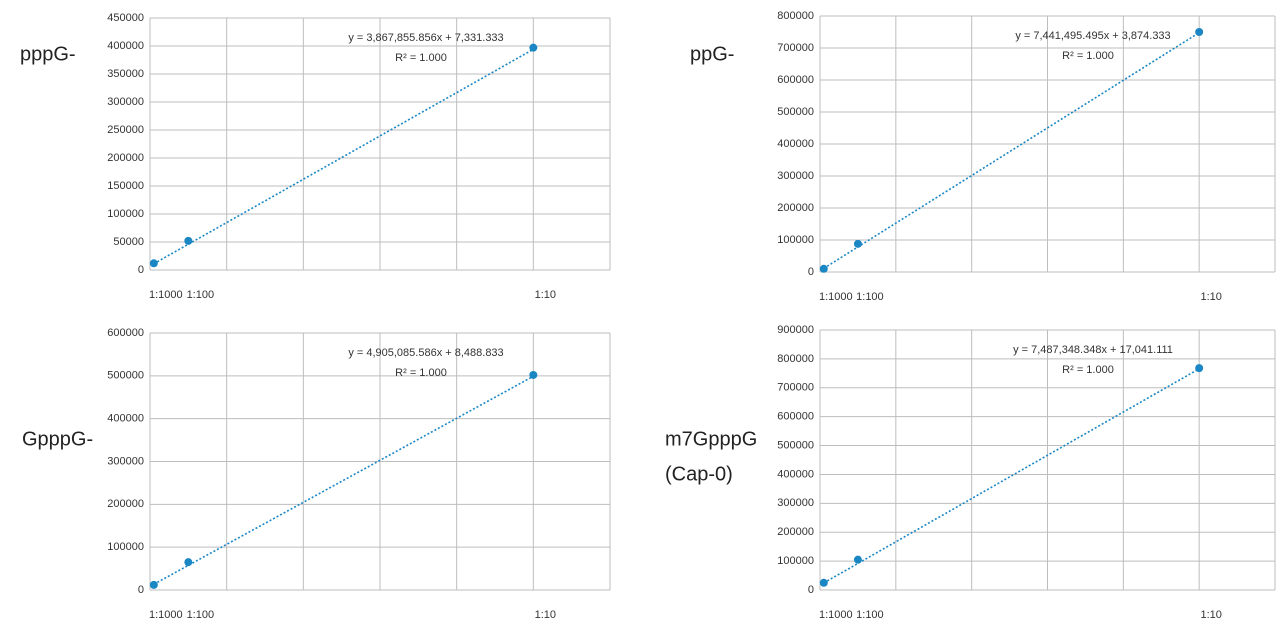 This screenshot has width=1285, height=625. What do you see at coordinates (425, 353) in the screenshot?
I see `trendline-equation: y = 4,905,085.586x + 8,488.833` at bounding box center [425, 353].